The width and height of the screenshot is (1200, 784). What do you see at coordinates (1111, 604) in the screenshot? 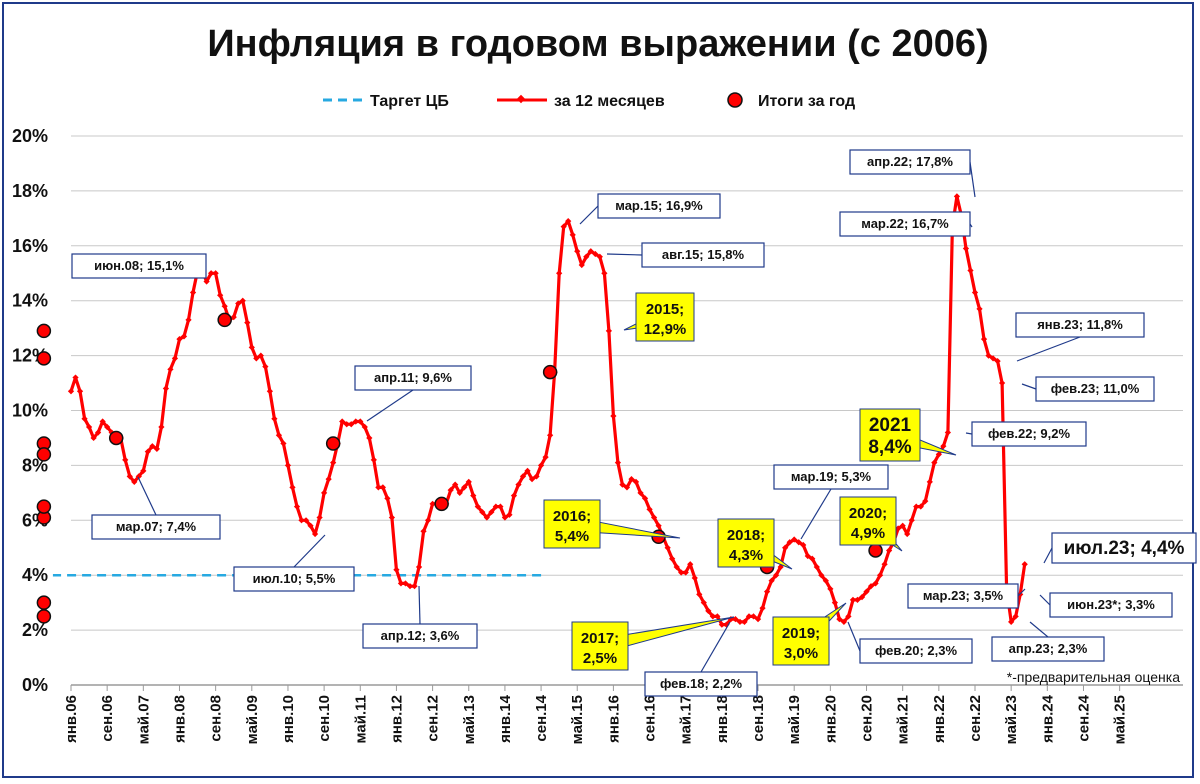
I see `callout-label: июн.23*; 3,3%` at bounding box center [1111, 604].